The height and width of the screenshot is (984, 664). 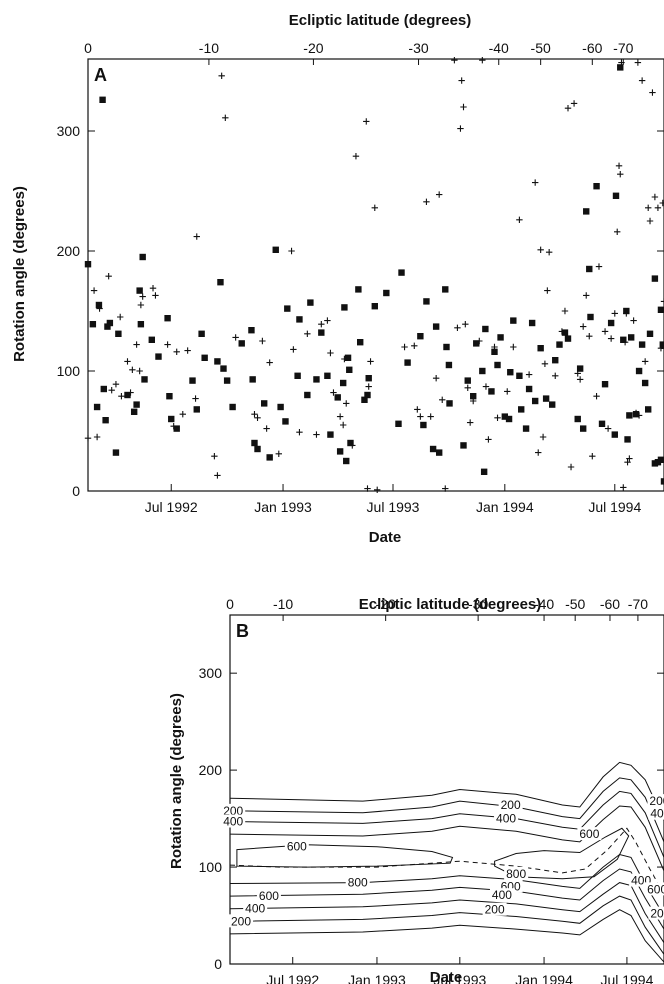 What do you see at coordinates (76, 491) in the screenshot?
I see `panel-a-y-tick-label: 0` at bounding box center [76, 491].